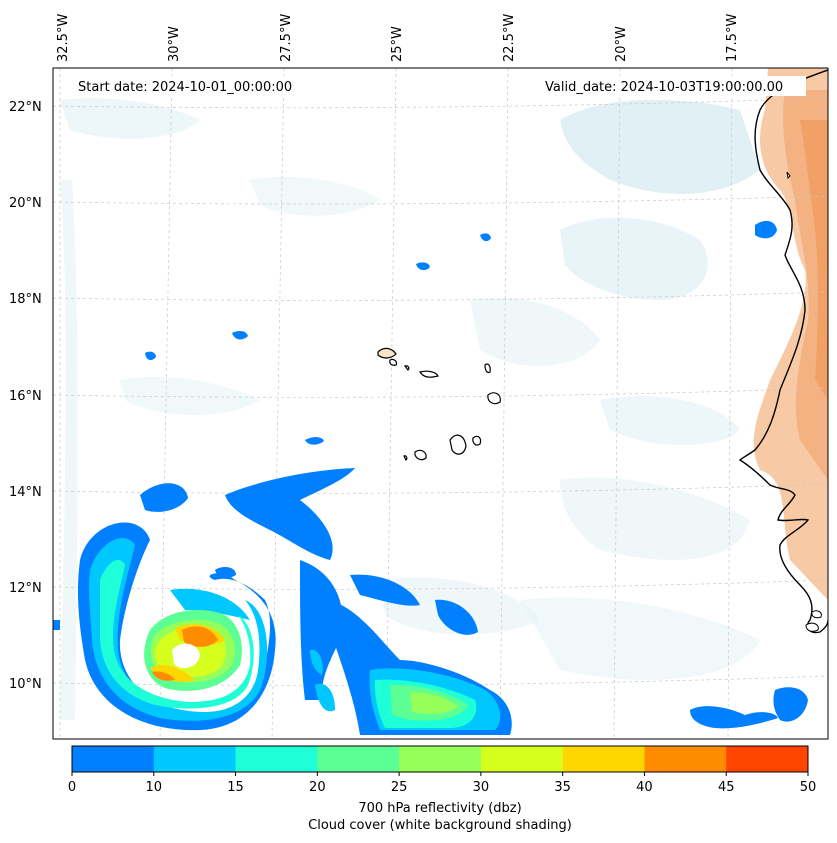  What do you see at coordinates (154, 787) in the screenshot?
I see `colorbar-tick-label: 10` at bounding box center [154, 787].